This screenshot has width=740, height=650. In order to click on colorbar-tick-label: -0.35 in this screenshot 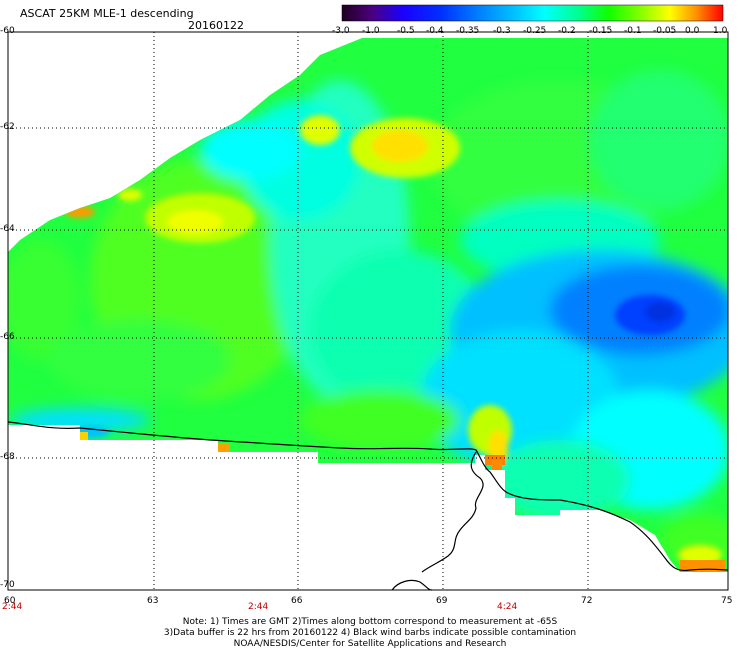, I will do `click(468, 31)`.